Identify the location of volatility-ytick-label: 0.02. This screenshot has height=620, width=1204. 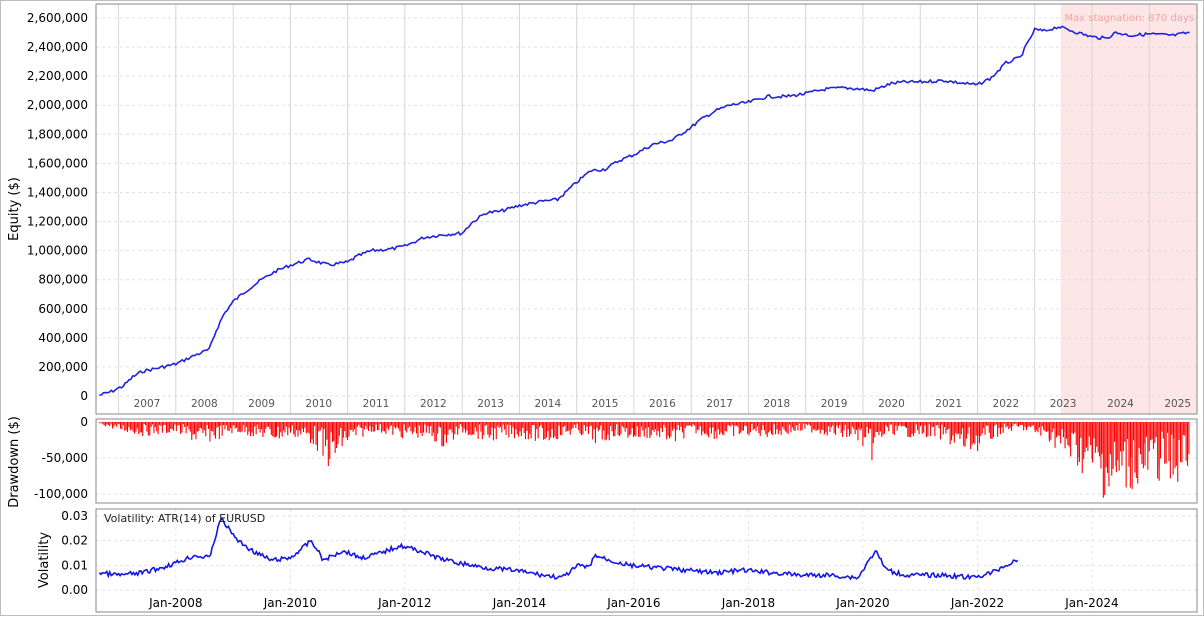
(74, 541).